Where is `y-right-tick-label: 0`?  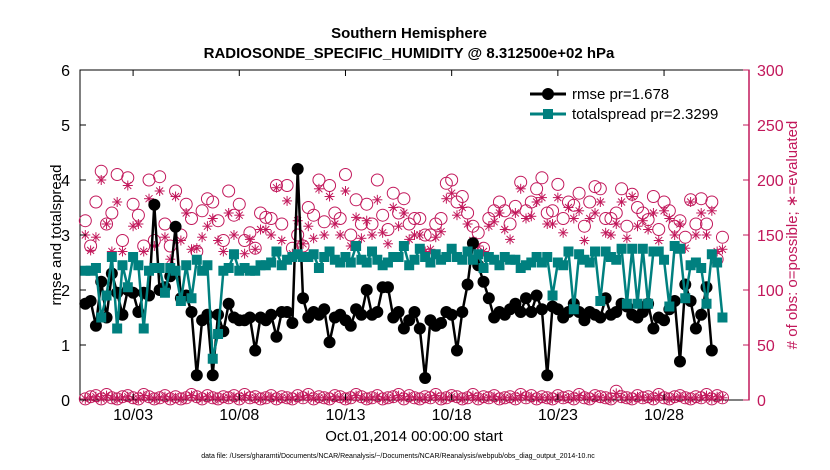
y-right-tick-label: 0 is located at coordinates (761, 401).